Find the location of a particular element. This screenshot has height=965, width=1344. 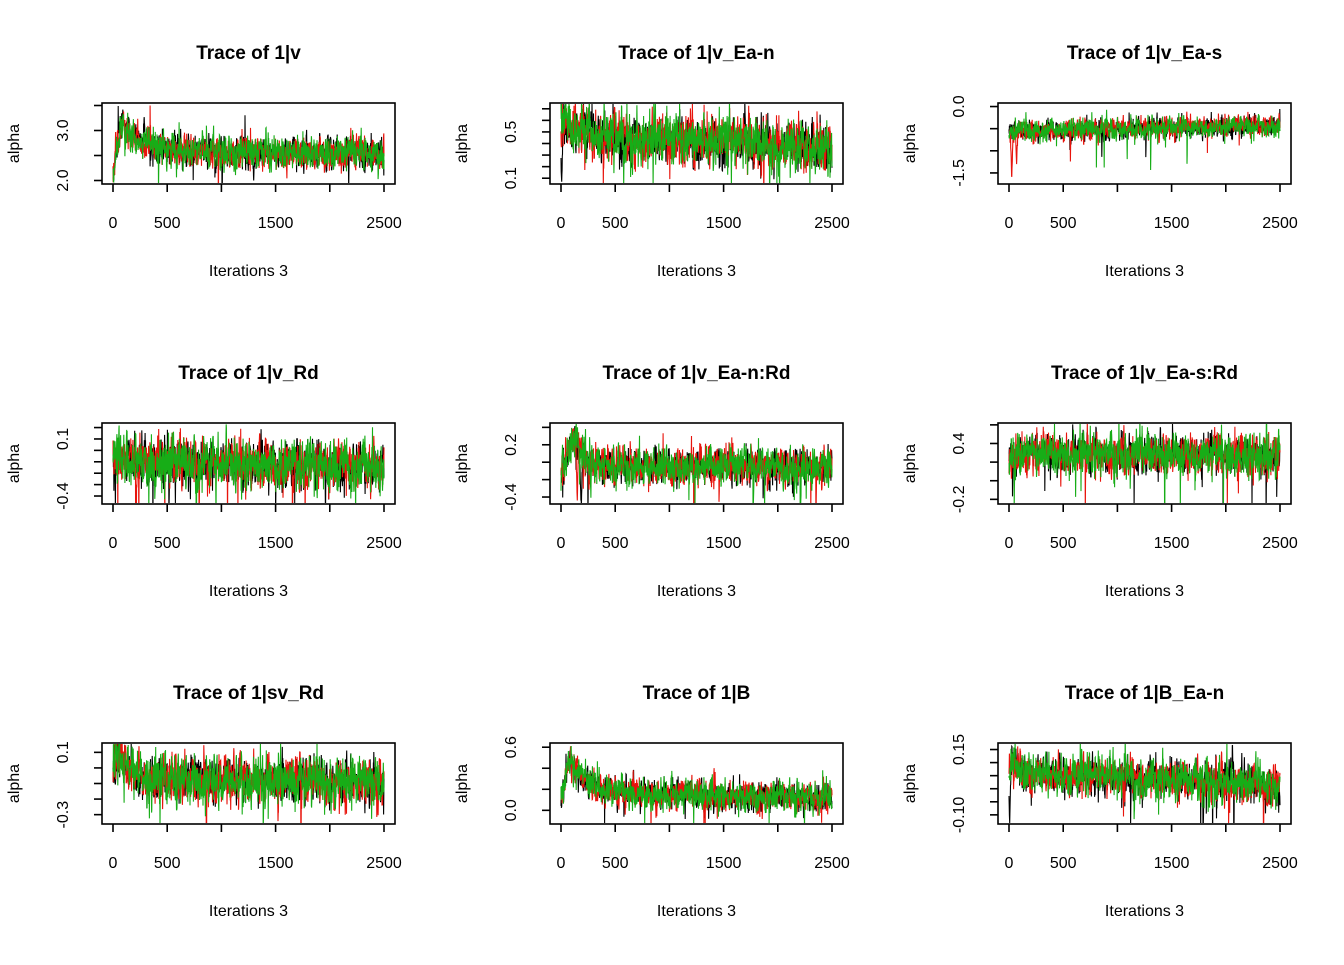

plot-title: Trace of 1|B is located at coordinates (697, 693).